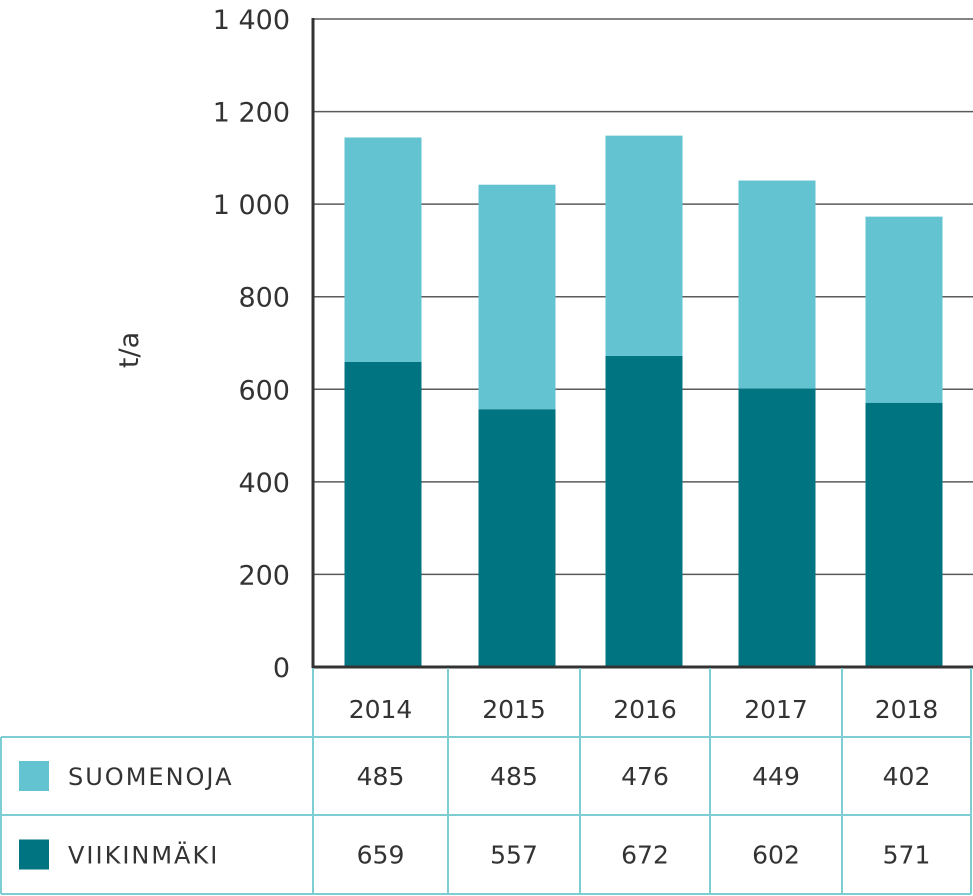 The image size is (973, 896). I want to click on bar-suomenoja-2015, so click(517, 297).